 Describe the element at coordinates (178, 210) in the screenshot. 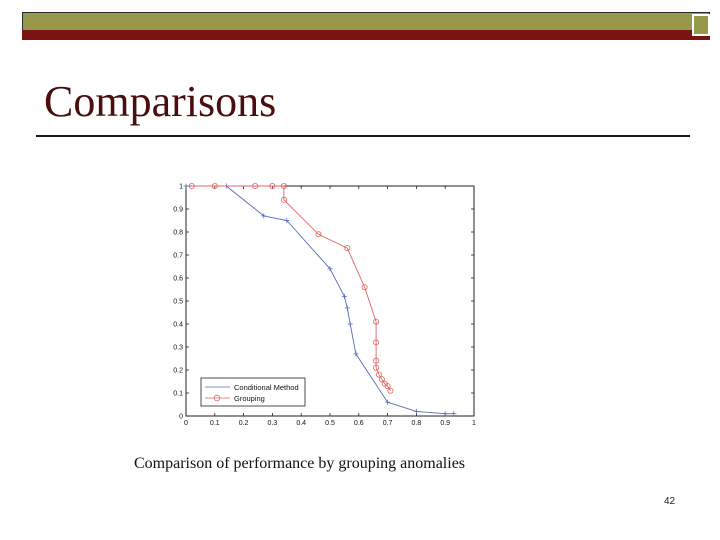

I see `y-tick-label: 0.9` at that location.